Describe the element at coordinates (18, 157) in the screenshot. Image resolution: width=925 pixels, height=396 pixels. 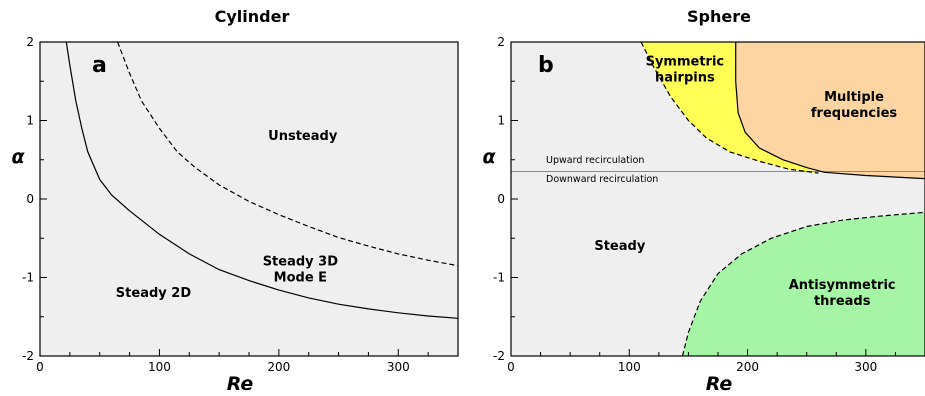
I see `cylinder-y-axis-label: α` at that location.